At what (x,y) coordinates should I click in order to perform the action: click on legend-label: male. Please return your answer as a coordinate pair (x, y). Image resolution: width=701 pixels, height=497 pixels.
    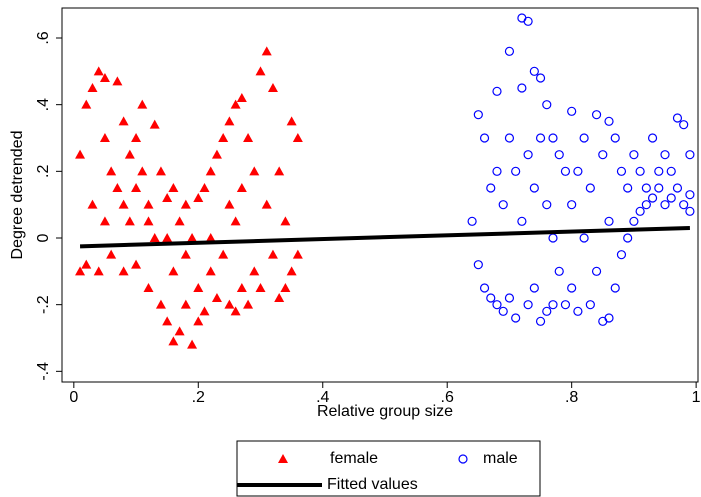
    Looking at the image, I should click on (500, 458).